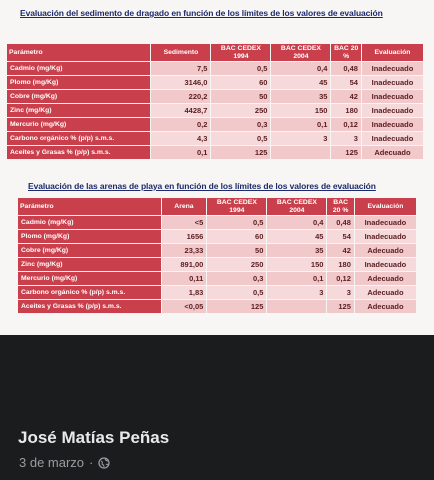 This screenshot has height=480, width=434. What do you see at coordinates (104, 462) in the screenshot?
I see `globe-icon` at bounding box center [104, 462].